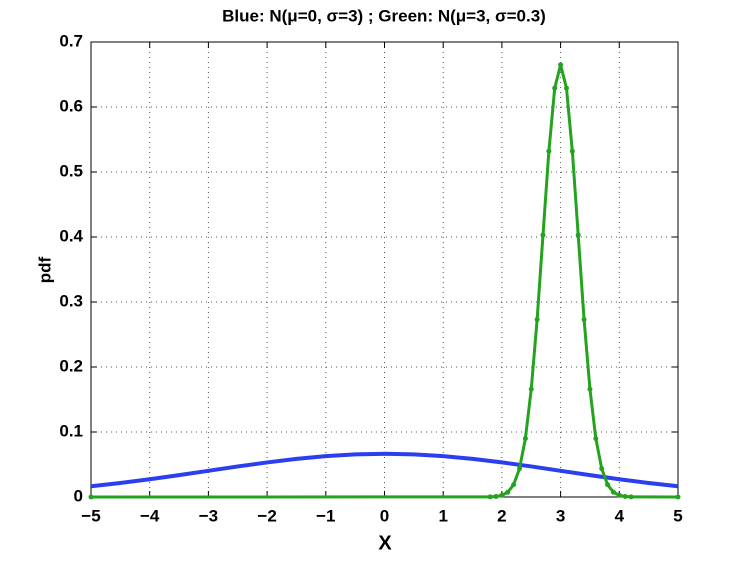 Image resolution: width=747 pixels, height=561 pixels. I want to click on x-tick-label: 2, so click(501, 515).